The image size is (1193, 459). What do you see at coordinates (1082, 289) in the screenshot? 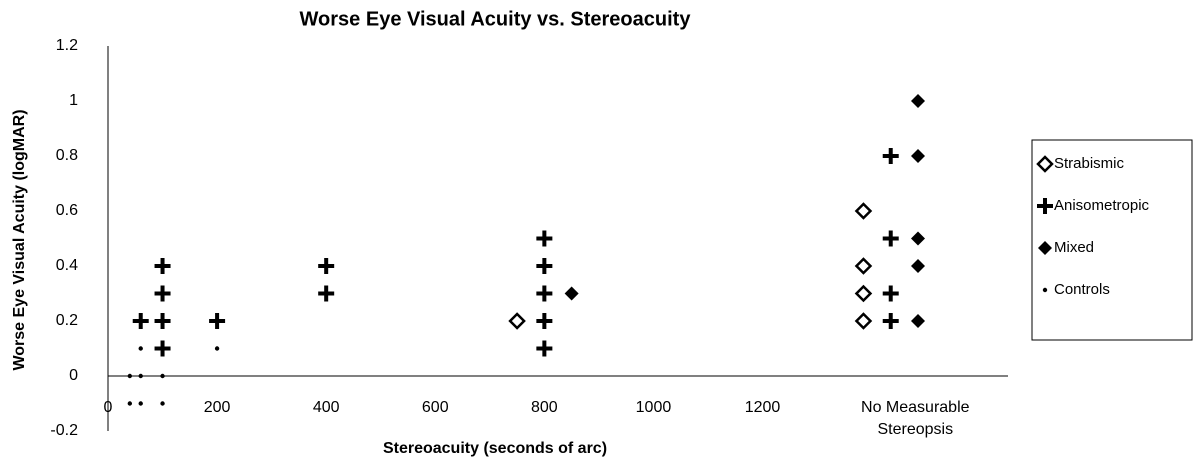
I see `legend-label: Controls` at bounding box center [1082, 289].